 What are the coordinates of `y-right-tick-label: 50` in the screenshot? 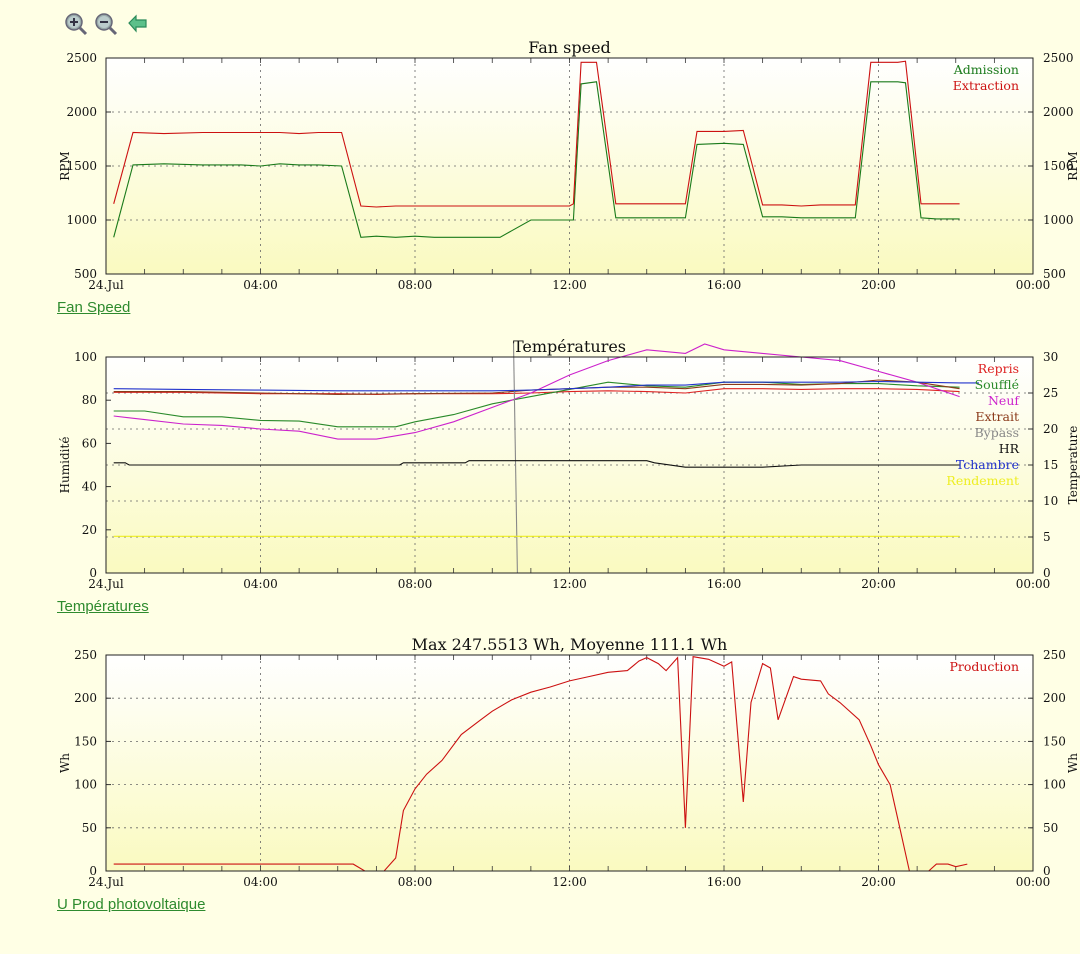 It's located at (1050, 828).